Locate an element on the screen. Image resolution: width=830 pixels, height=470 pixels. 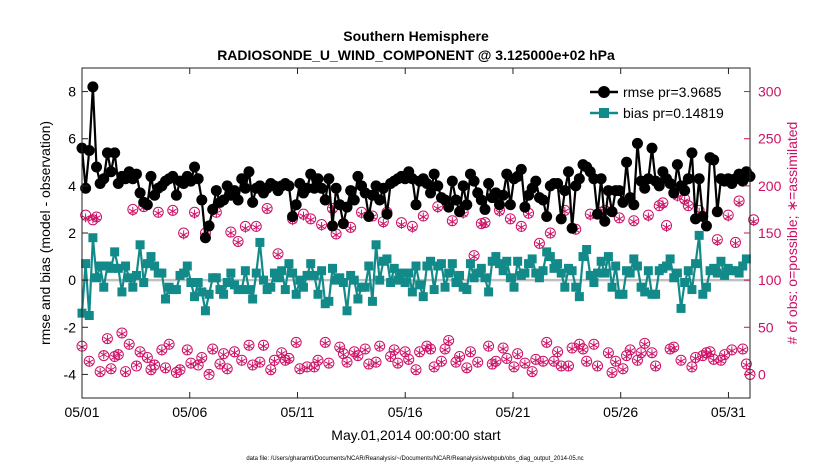
legend: rmse pr=3.9685 bias pr=0.14819 is located at coordinates (662, 102).